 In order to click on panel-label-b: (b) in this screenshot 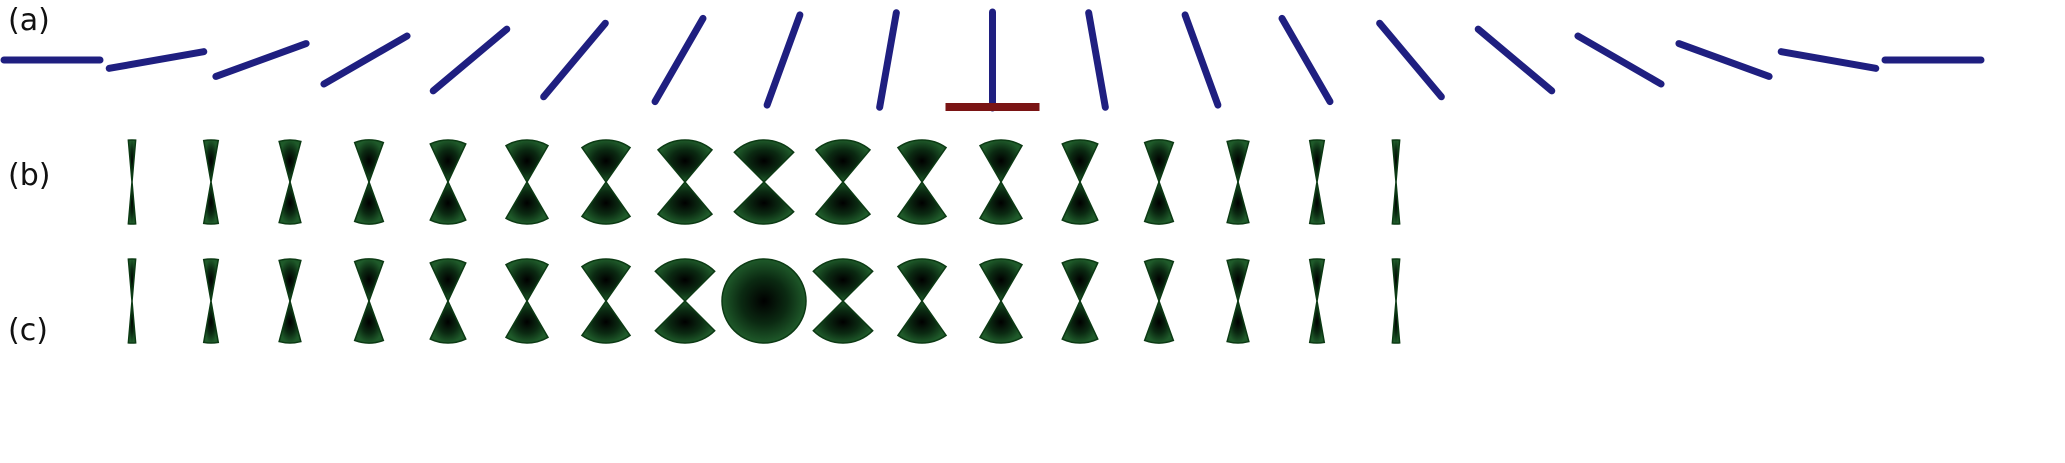, I will do `click(29, 175)`.